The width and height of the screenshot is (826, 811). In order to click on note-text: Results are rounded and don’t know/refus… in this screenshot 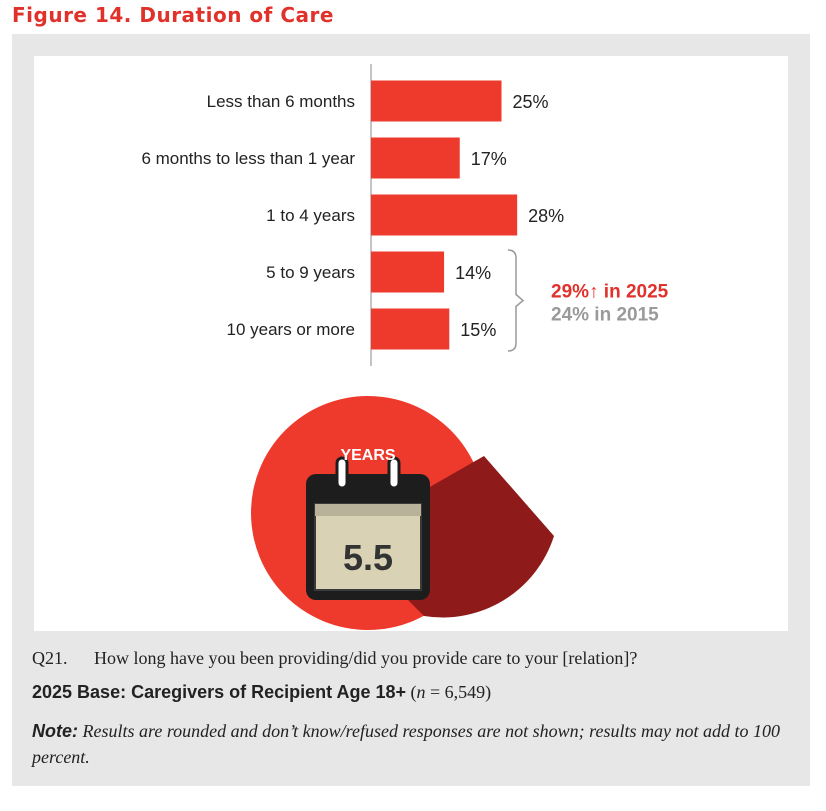, I will do `click(406, 744)`.